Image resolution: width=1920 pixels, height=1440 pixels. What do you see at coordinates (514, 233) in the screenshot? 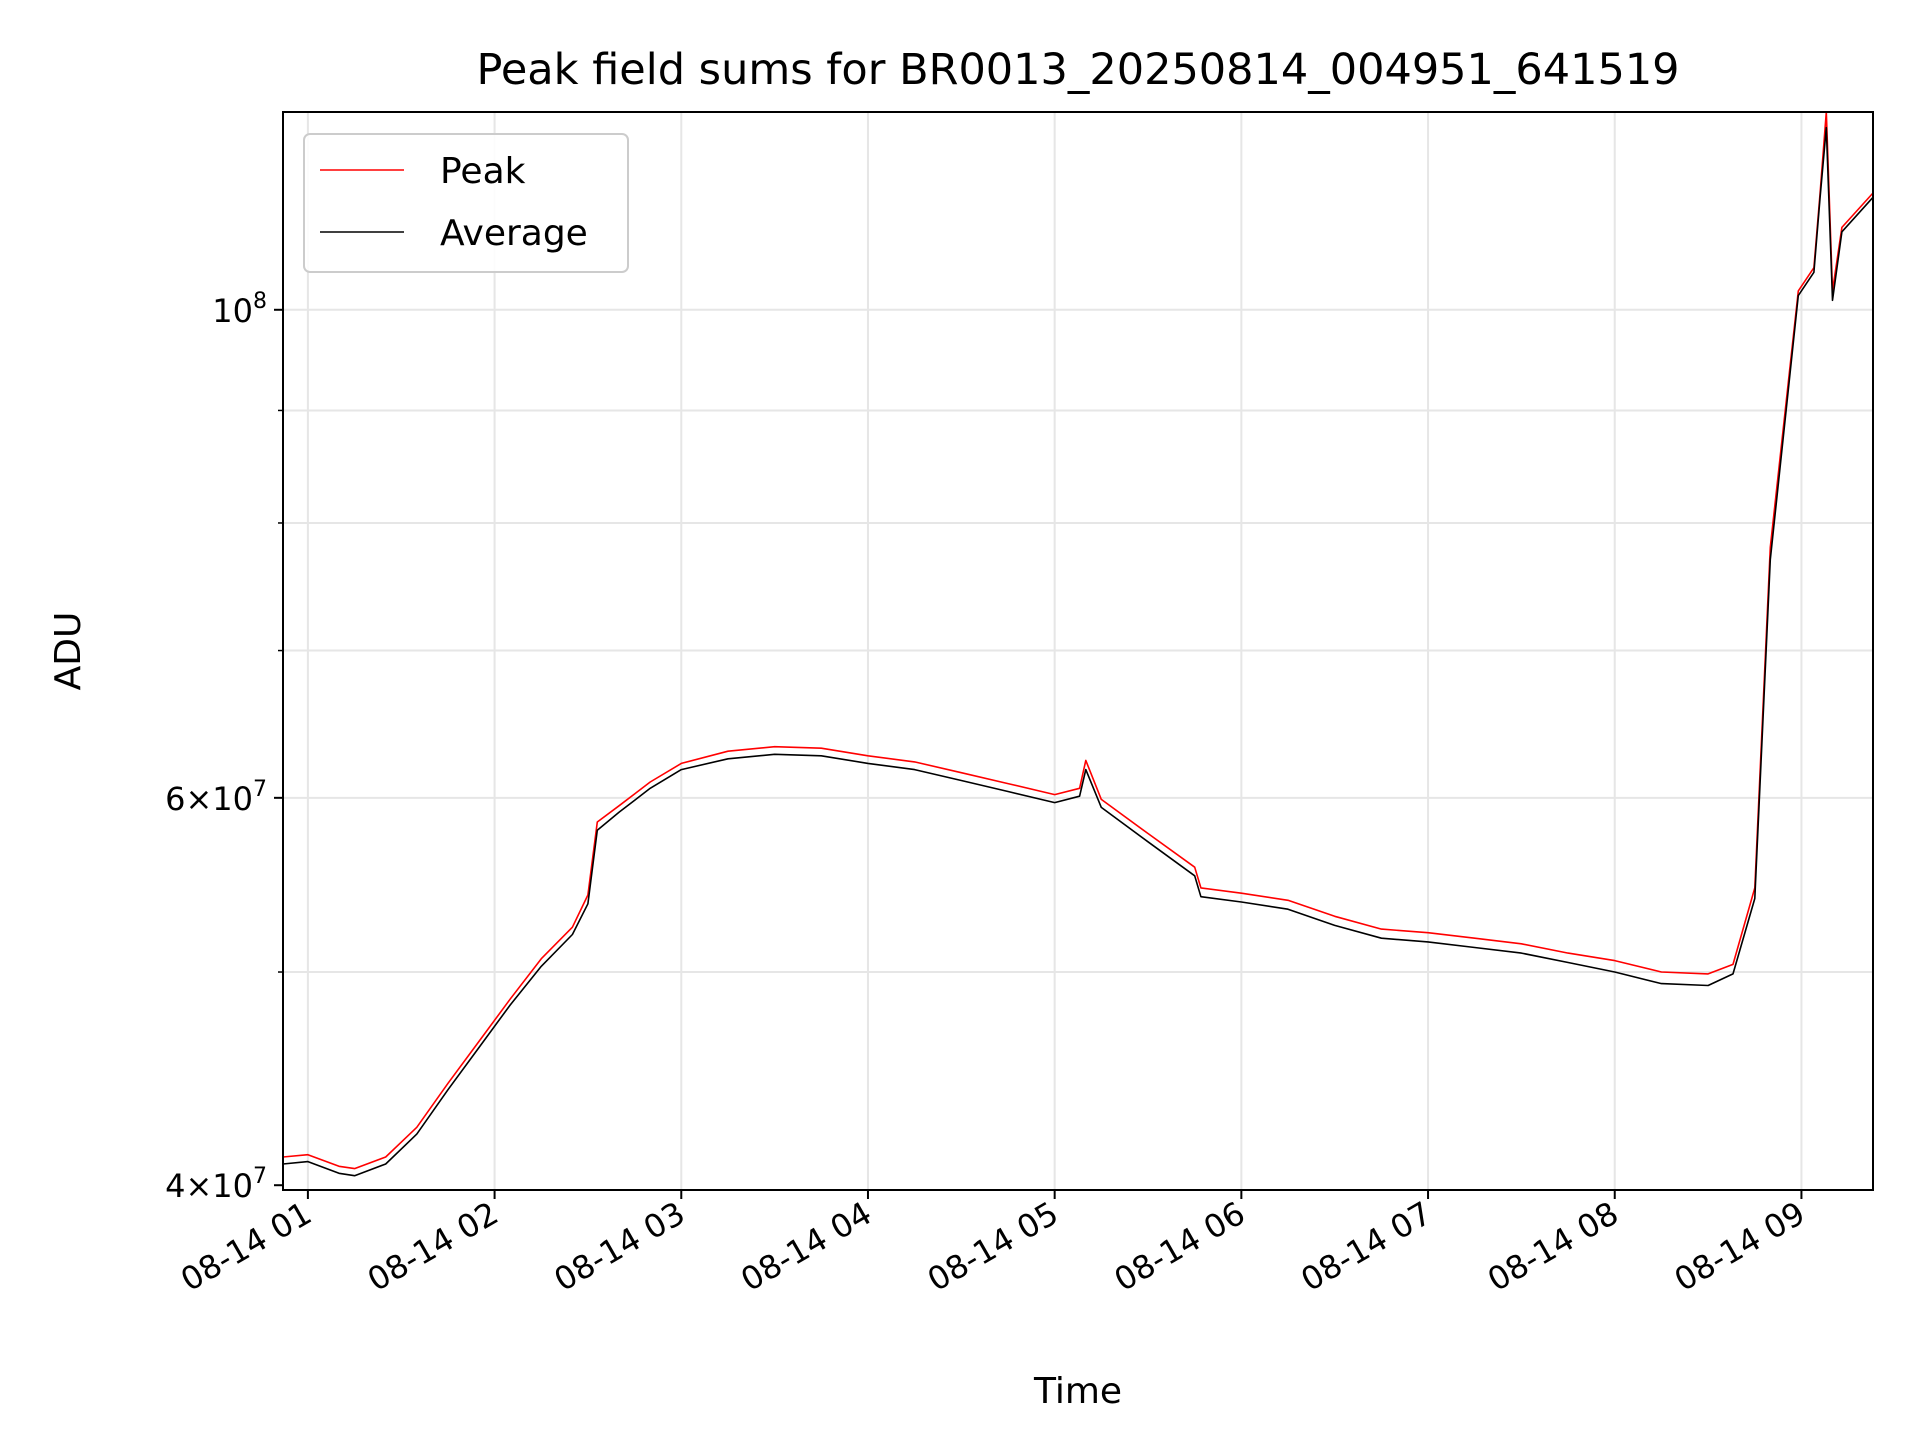
I see `legend-label-average: Average` at bounding box center [514, 233].